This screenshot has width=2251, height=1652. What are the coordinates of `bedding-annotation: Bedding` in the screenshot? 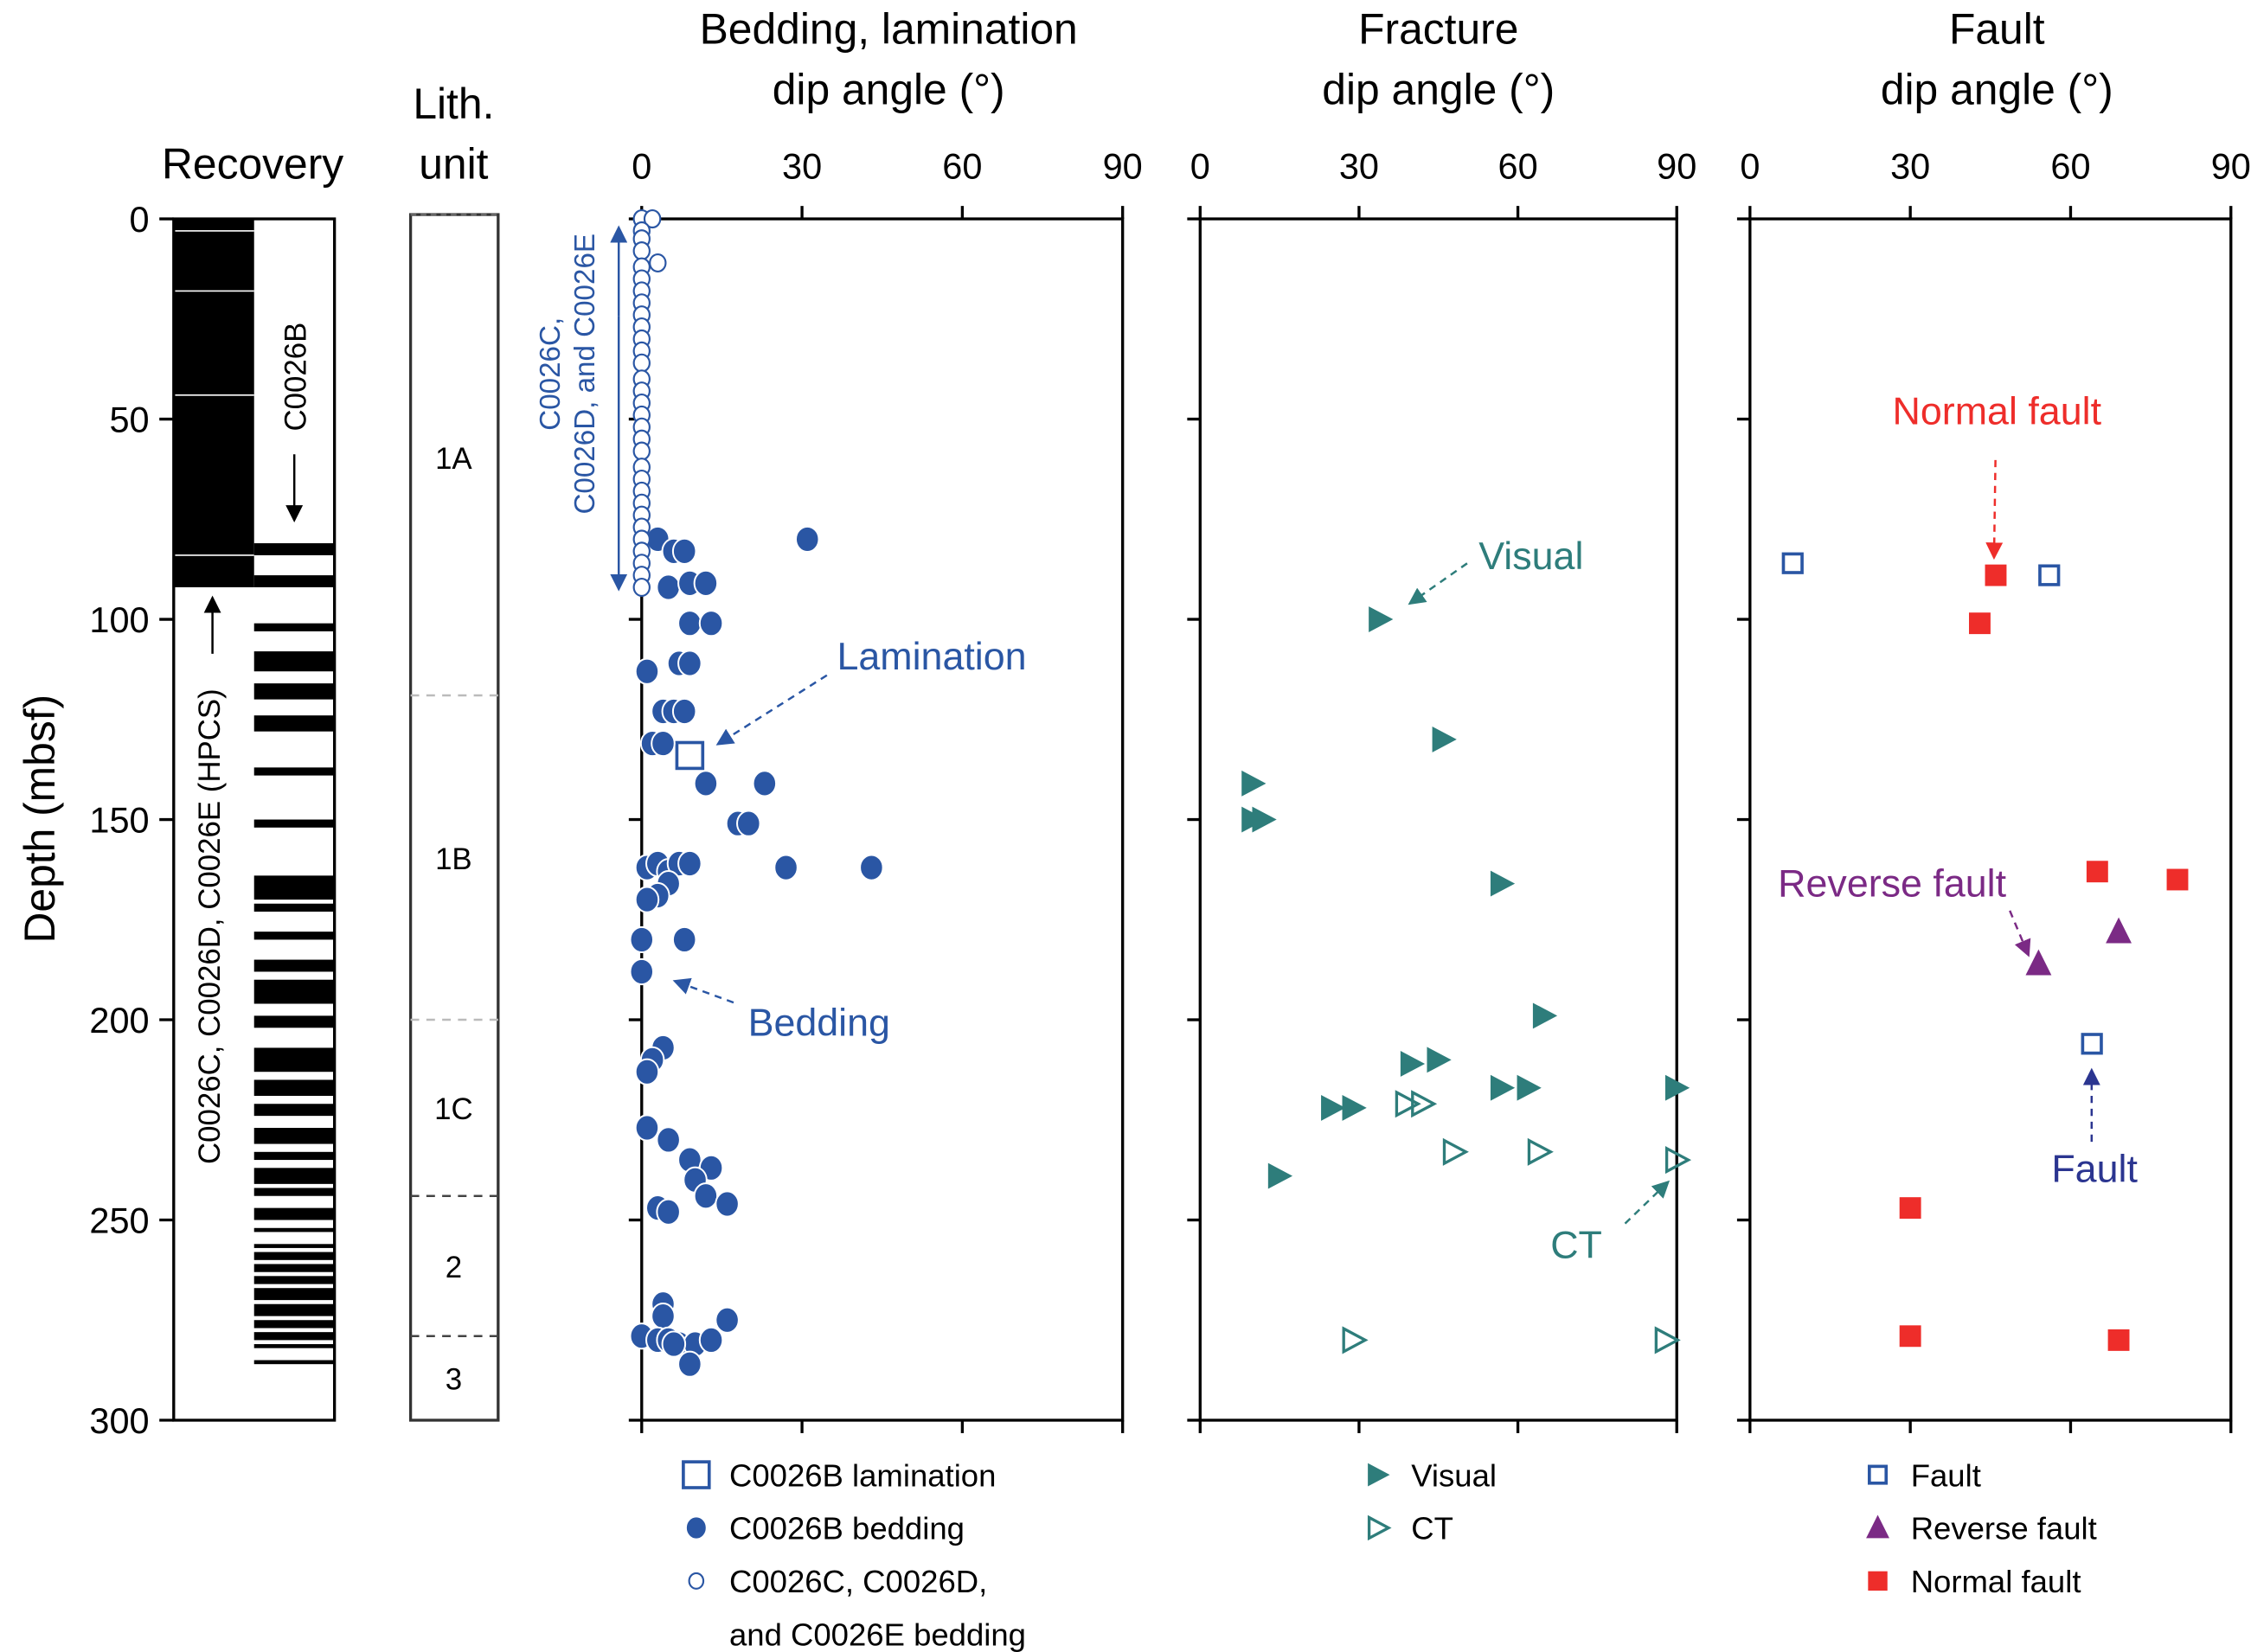 It's located at (819, 1022).